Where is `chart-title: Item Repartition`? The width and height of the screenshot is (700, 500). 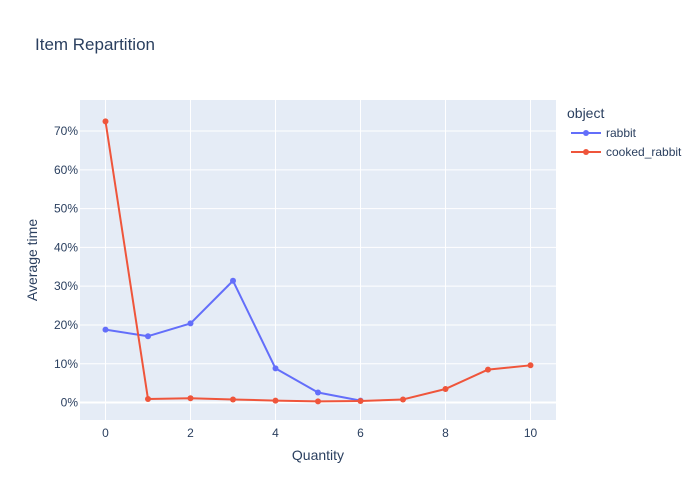 chart-title: Item Repartition is located at coordinates (95, 44).